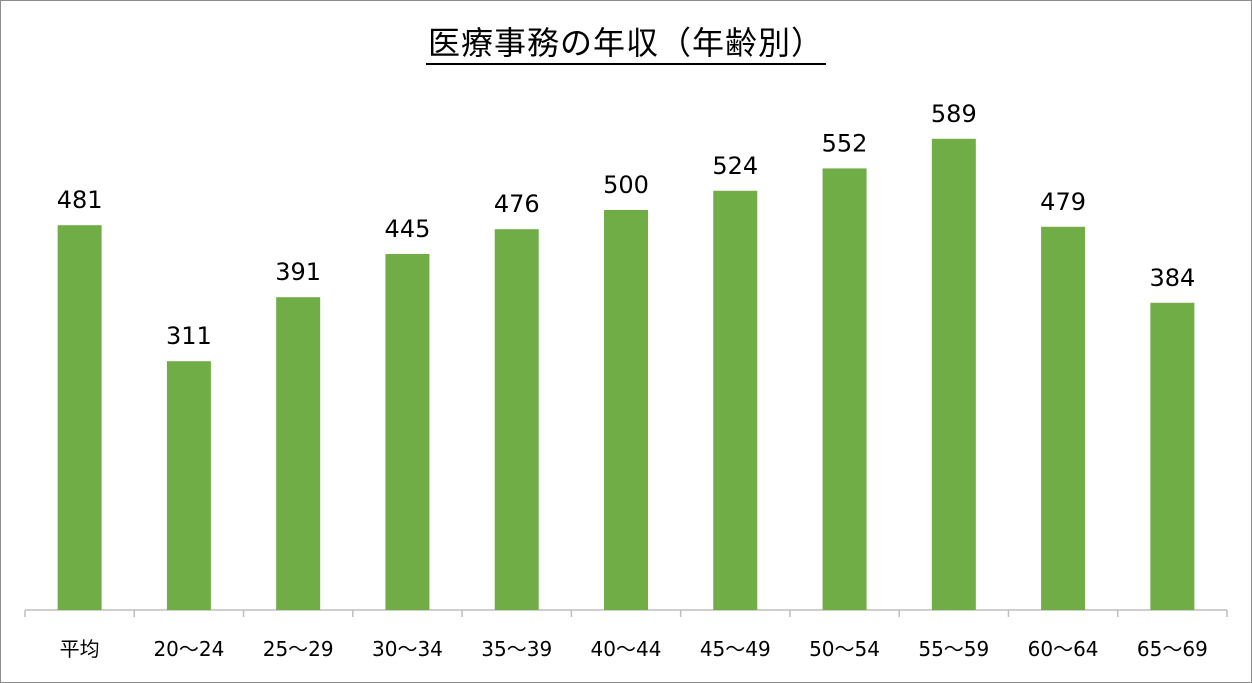  I want to click on x-tick-label-6: 45〜49, so click(735, 649).